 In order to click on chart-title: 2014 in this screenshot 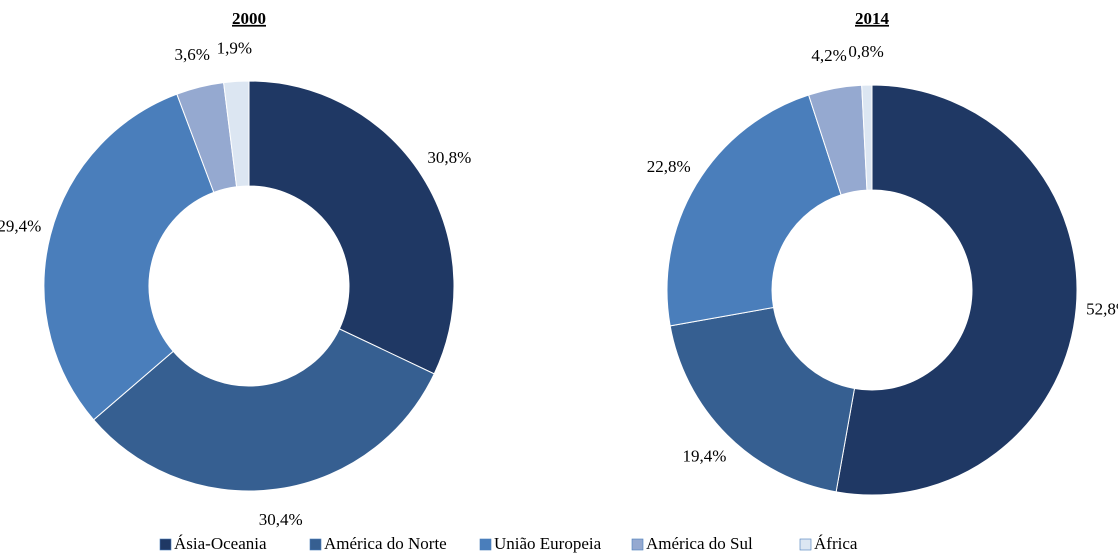, I will do `click(872, 18)`.